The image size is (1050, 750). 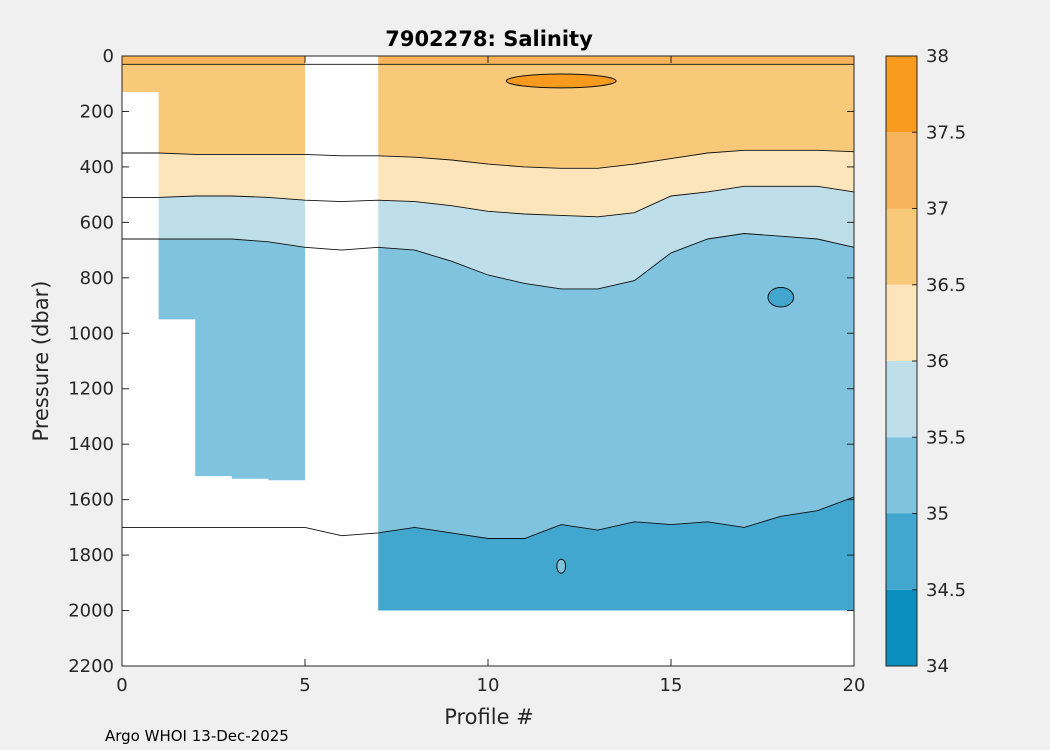 I want to click on colorbar-tick-label: 35.5, so click(x=946, y=437).